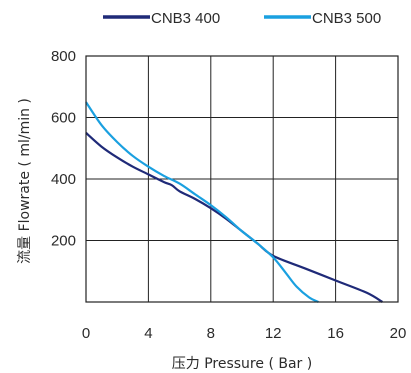 The width and height of the screenshot is (411, 373). I want to click on y-tick-label-800: 800, so click(63, 56).